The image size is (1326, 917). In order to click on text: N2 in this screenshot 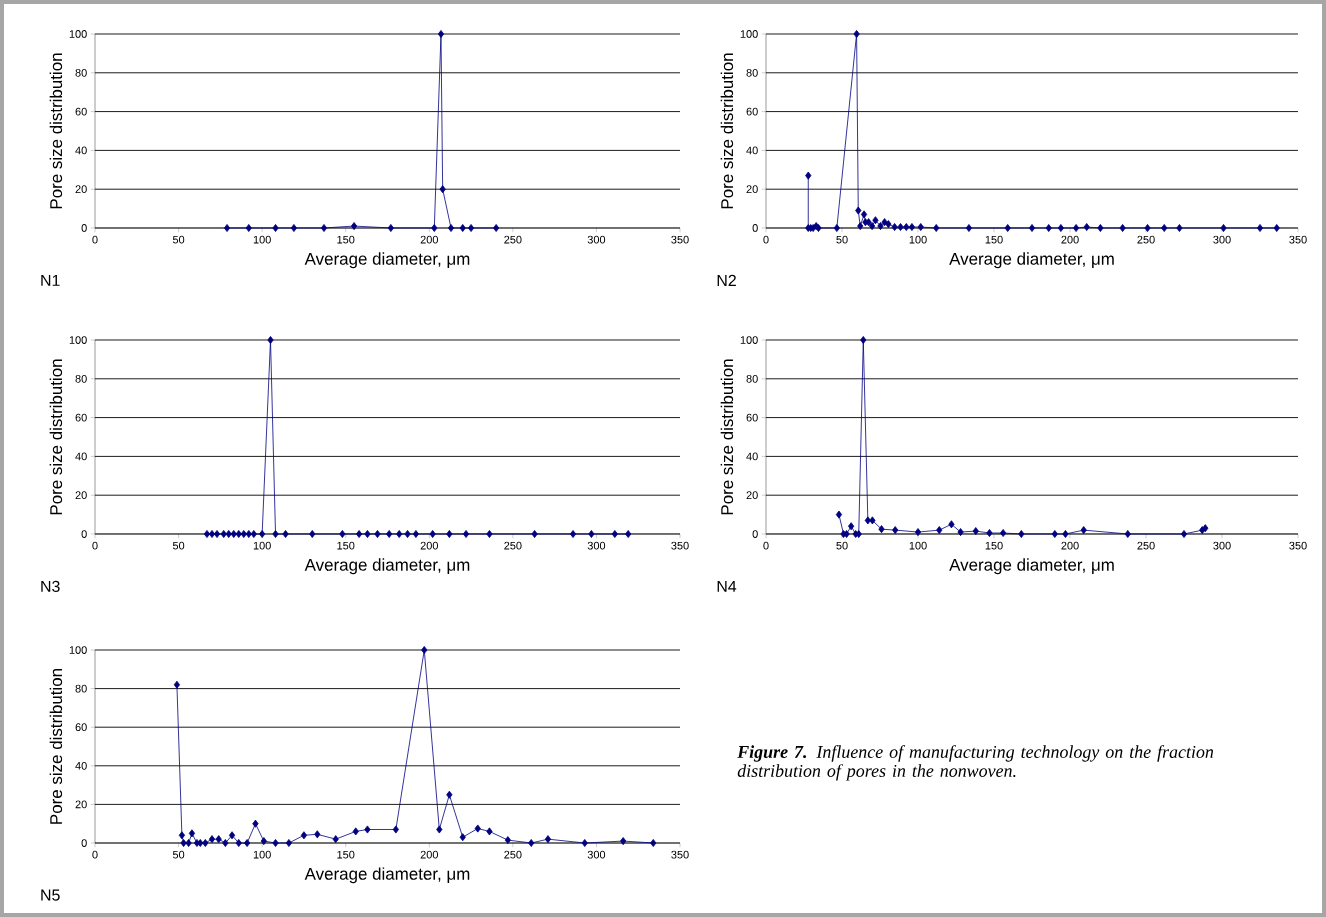, I will do `click(726, 280)`.